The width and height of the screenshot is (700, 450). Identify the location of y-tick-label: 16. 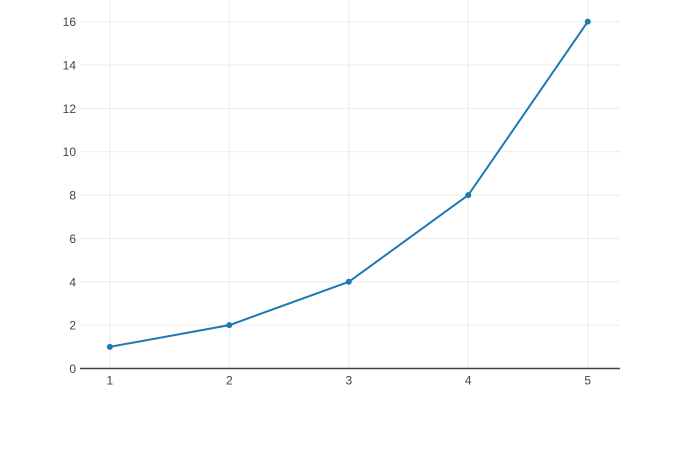
(70, 22).